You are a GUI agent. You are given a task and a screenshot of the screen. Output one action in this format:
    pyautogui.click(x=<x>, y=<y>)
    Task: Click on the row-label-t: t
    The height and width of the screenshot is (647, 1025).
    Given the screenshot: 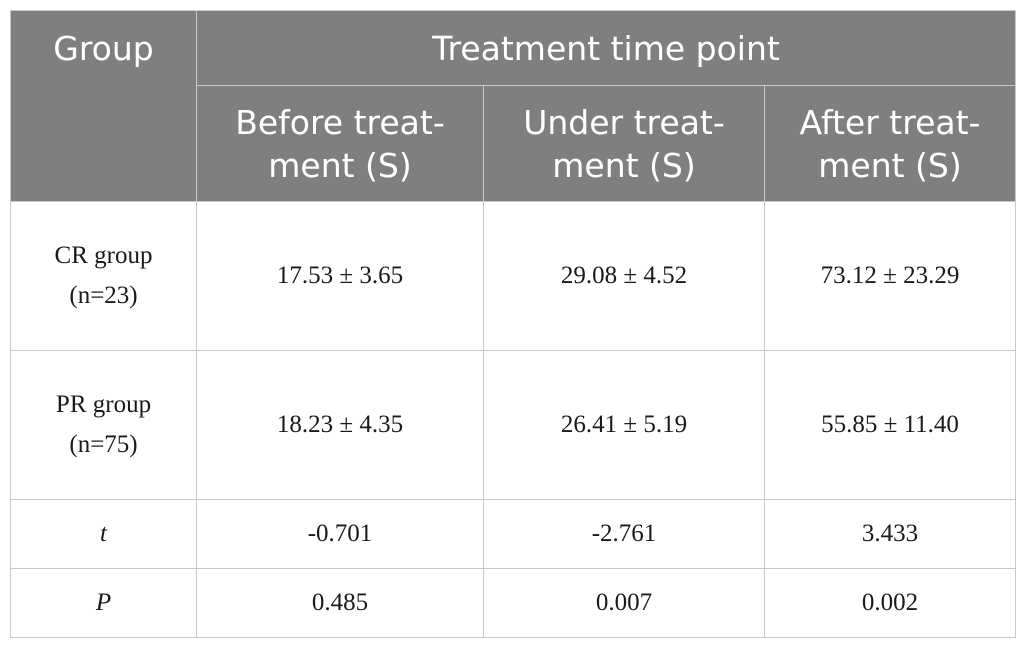 What is the action you would take?
    pyautogui.click(x=103, y=534)
    